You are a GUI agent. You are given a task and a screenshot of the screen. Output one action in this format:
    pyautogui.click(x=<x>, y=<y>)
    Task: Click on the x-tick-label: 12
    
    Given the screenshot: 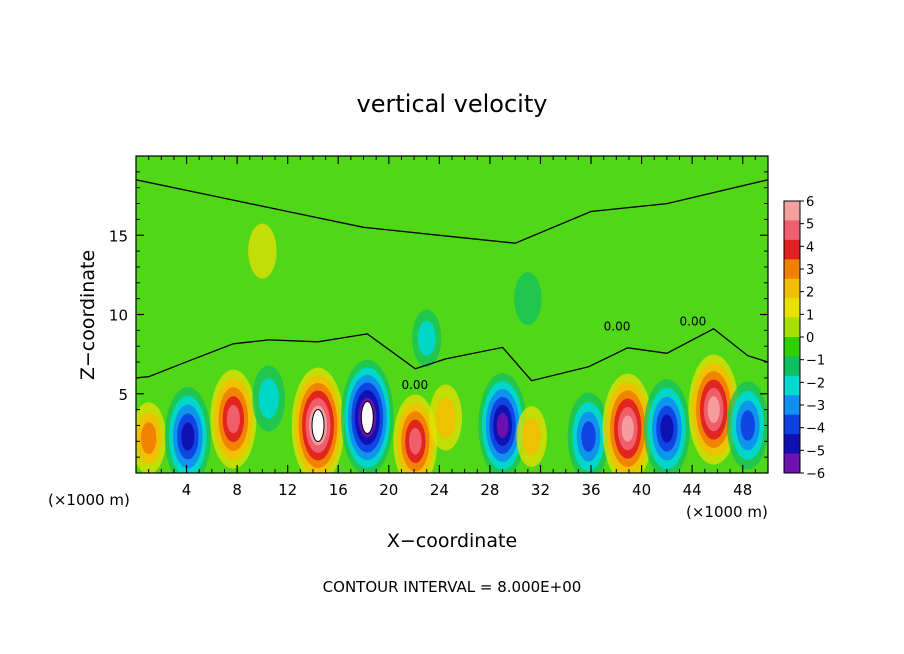 What is the action you would take?
    pyautogui.click(x=287, y=490)
    